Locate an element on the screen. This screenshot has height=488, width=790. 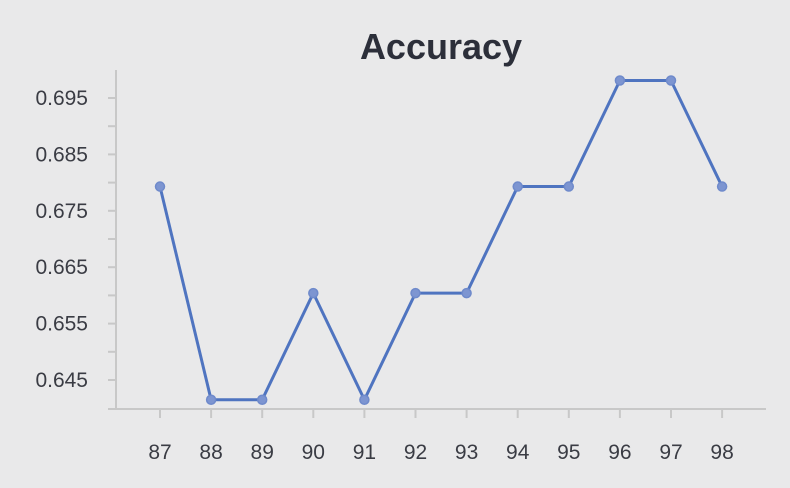
x-tick-label: 87 is located at coordinates (159, 452).